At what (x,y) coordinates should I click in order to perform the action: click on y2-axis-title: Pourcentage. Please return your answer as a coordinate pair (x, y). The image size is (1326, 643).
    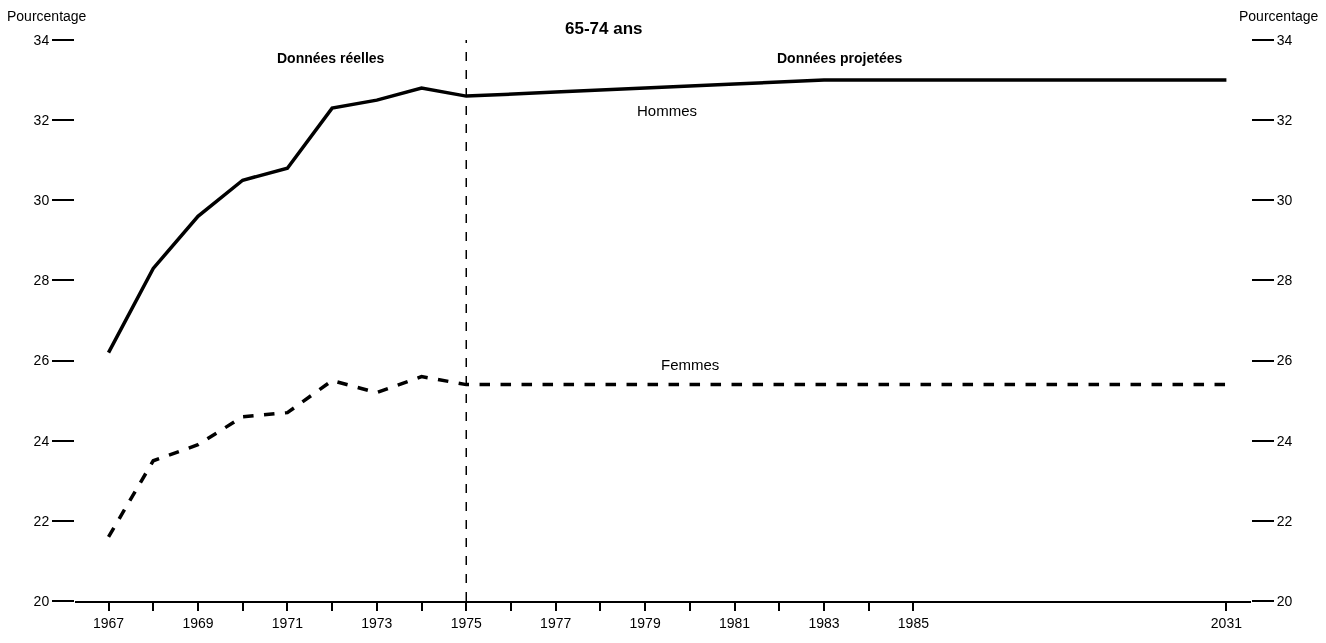
    Looking at the image, I should click on (1279, 16).